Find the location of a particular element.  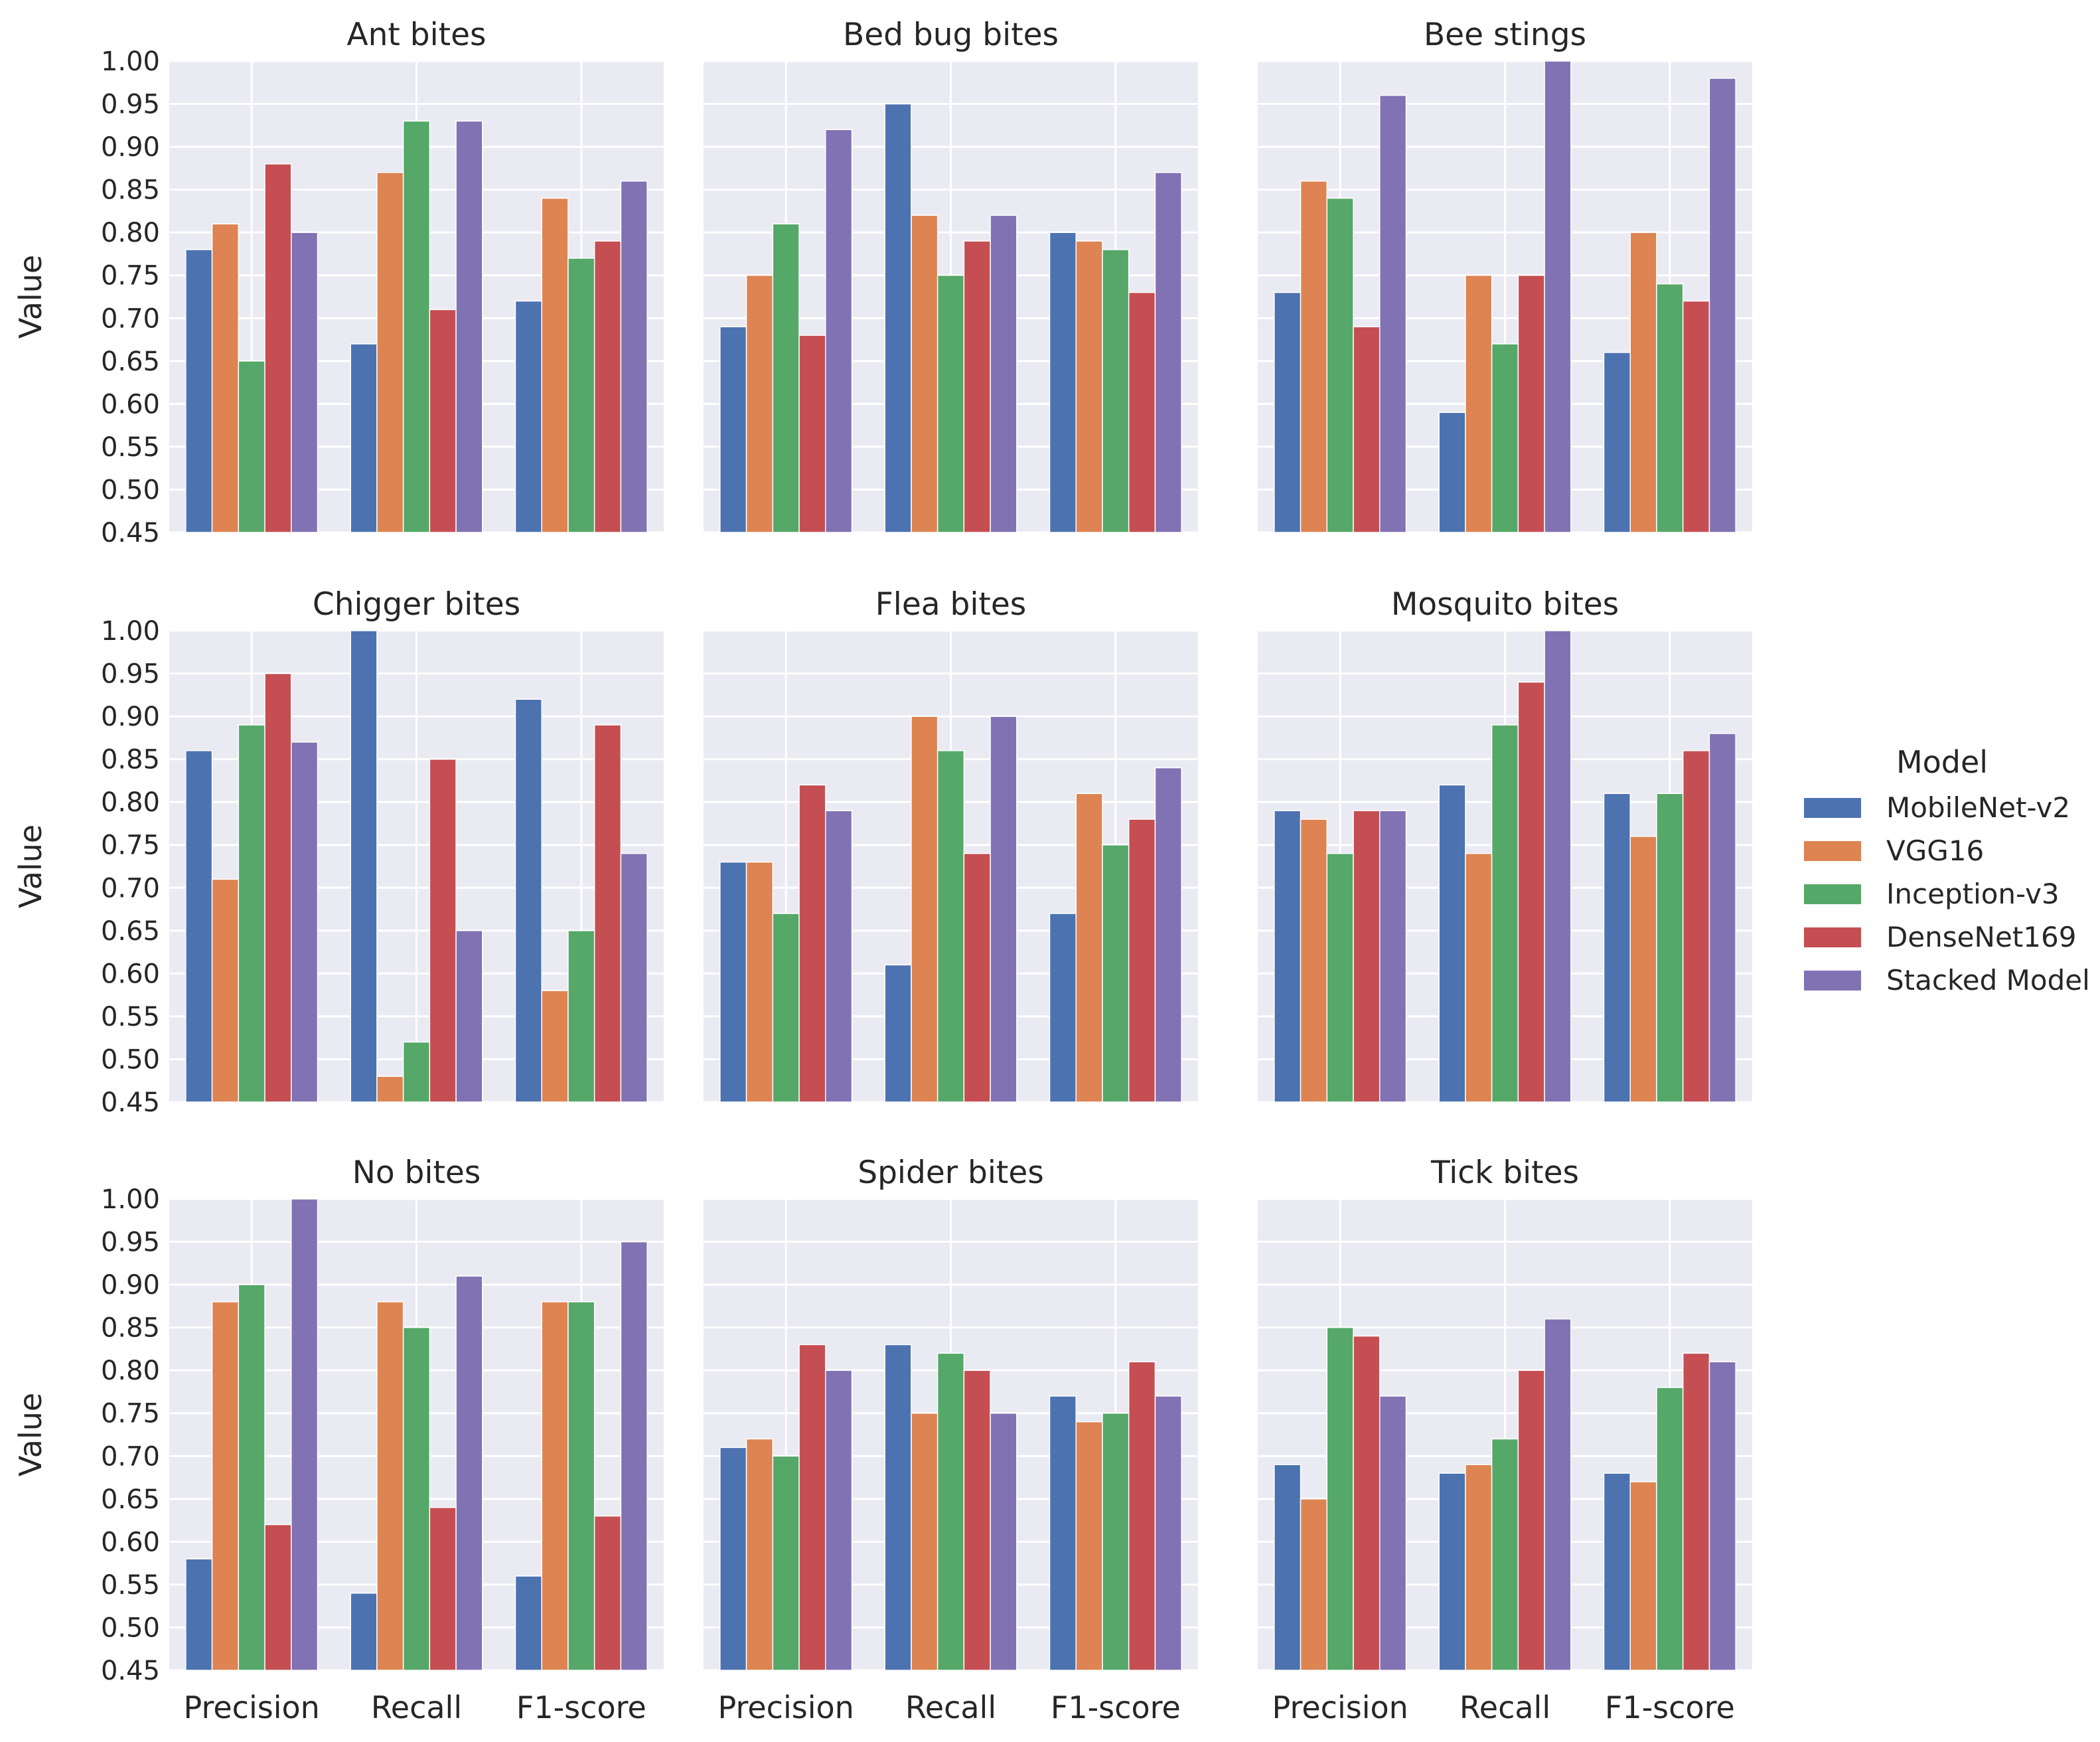

panel-mosquito-bites: Mosquito bites is located at coordinates (1505, 844).